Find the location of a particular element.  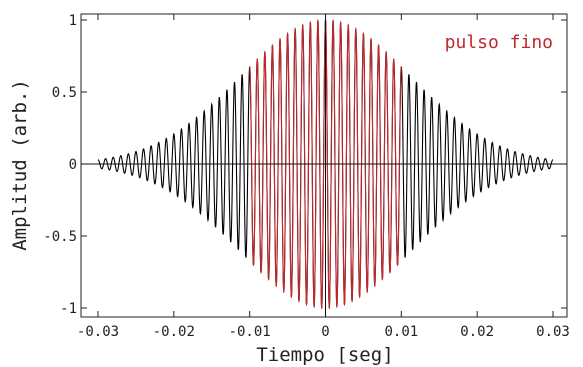

x-tick-label: 0.01 is located at coordinates (401, 332).